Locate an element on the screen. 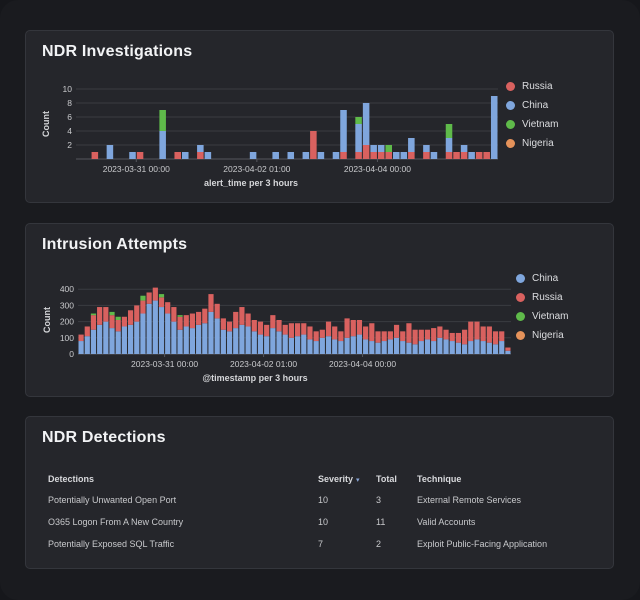  column-header-technique: Technique is located at coordinates (439, 479).